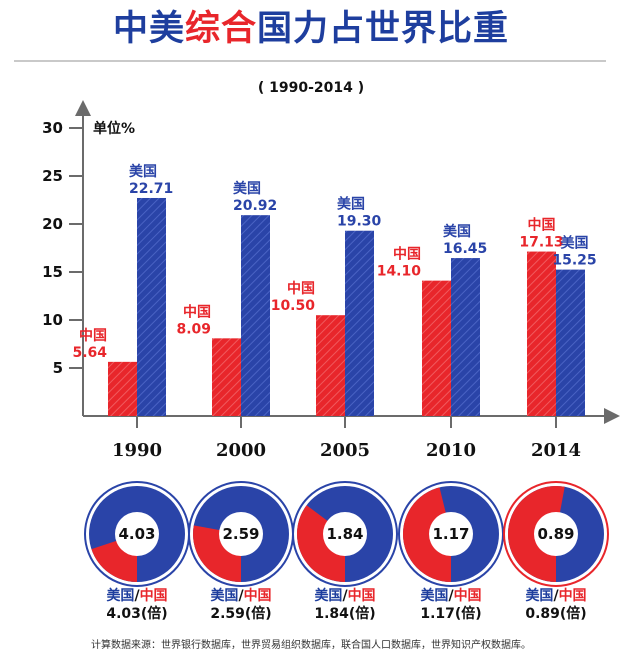  I want to click on ratio-center-label: 4.03, so click(136, 534).